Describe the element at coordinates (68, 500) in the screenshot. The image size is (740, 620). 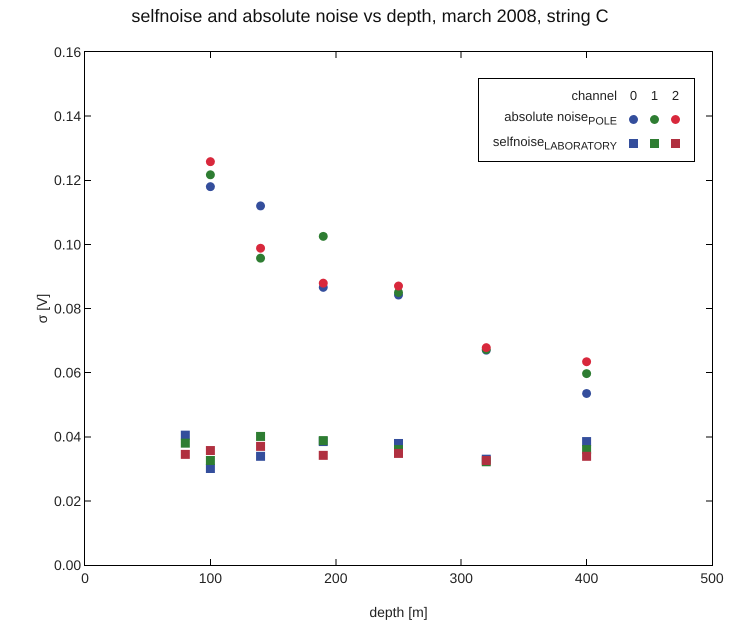
I see `y-tick-label: 0.02` at that location.